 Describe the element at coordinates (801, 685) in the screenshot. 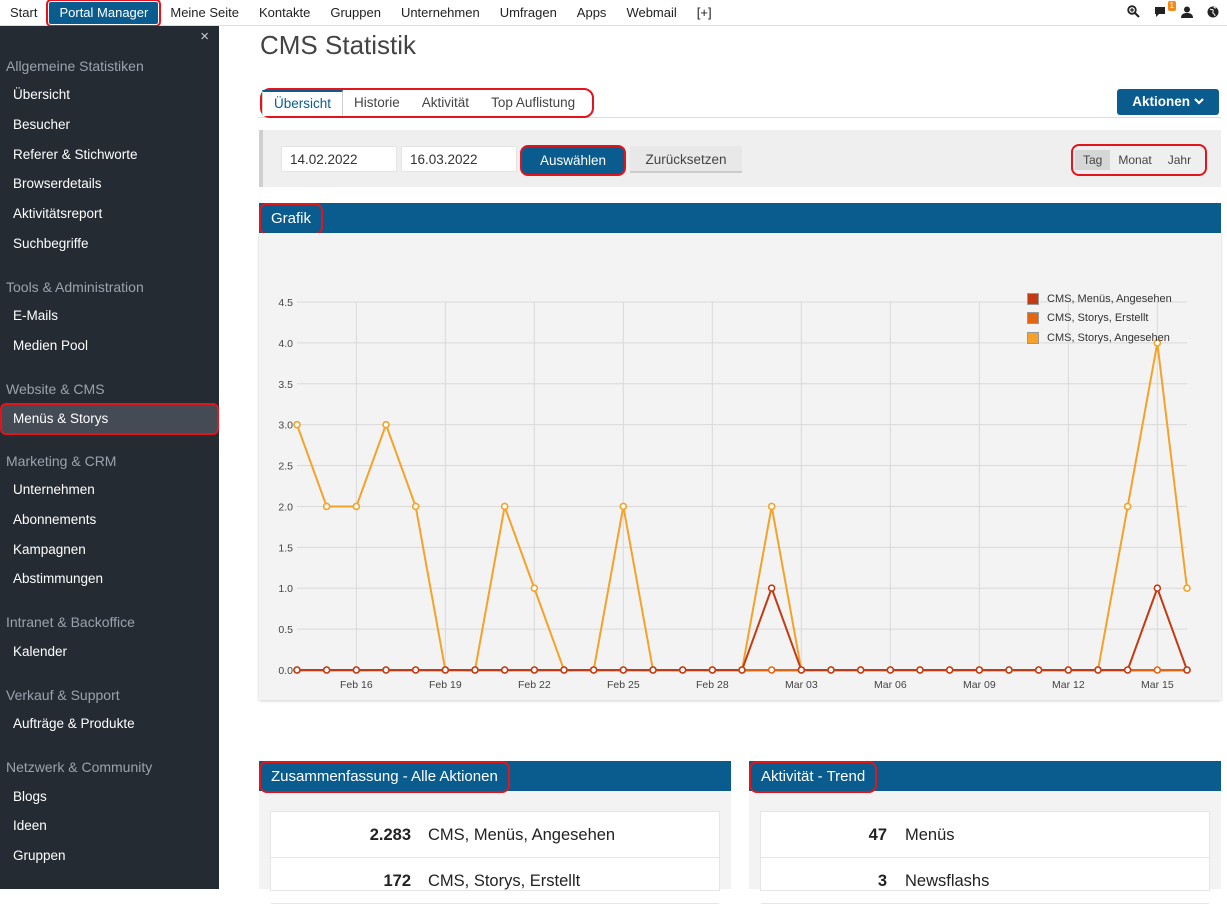

I see `x-tick-label: Mar 03` at that location.